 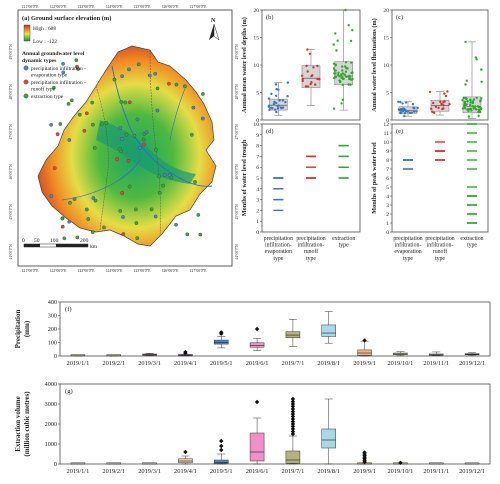 I want to click on scale-tick-3: 200, so click(x=84, y=241).